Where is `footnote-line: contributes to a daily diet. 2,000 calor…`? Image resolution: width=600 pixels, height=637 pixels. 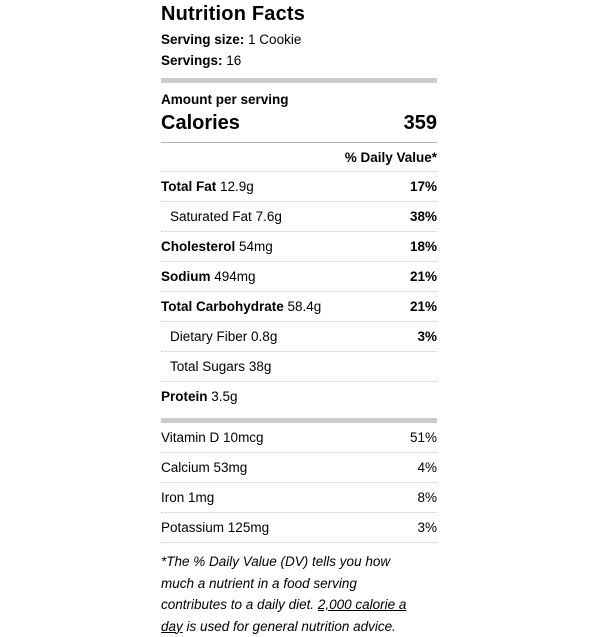
footnote-line: contributes to a daily diet. 2,000 calor… is located at coordinates (299, 605).